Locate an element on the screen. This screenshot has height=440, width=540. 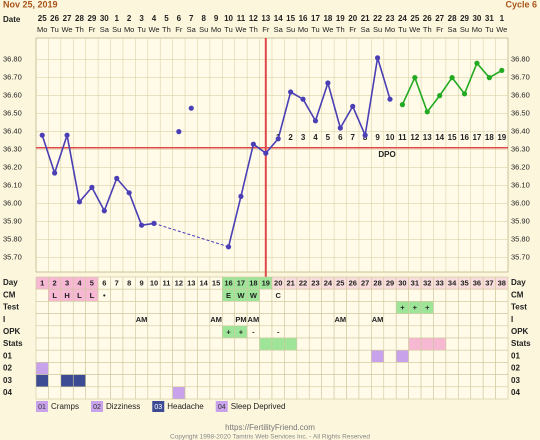
cell-text: L is located at coordinates (79, 295).